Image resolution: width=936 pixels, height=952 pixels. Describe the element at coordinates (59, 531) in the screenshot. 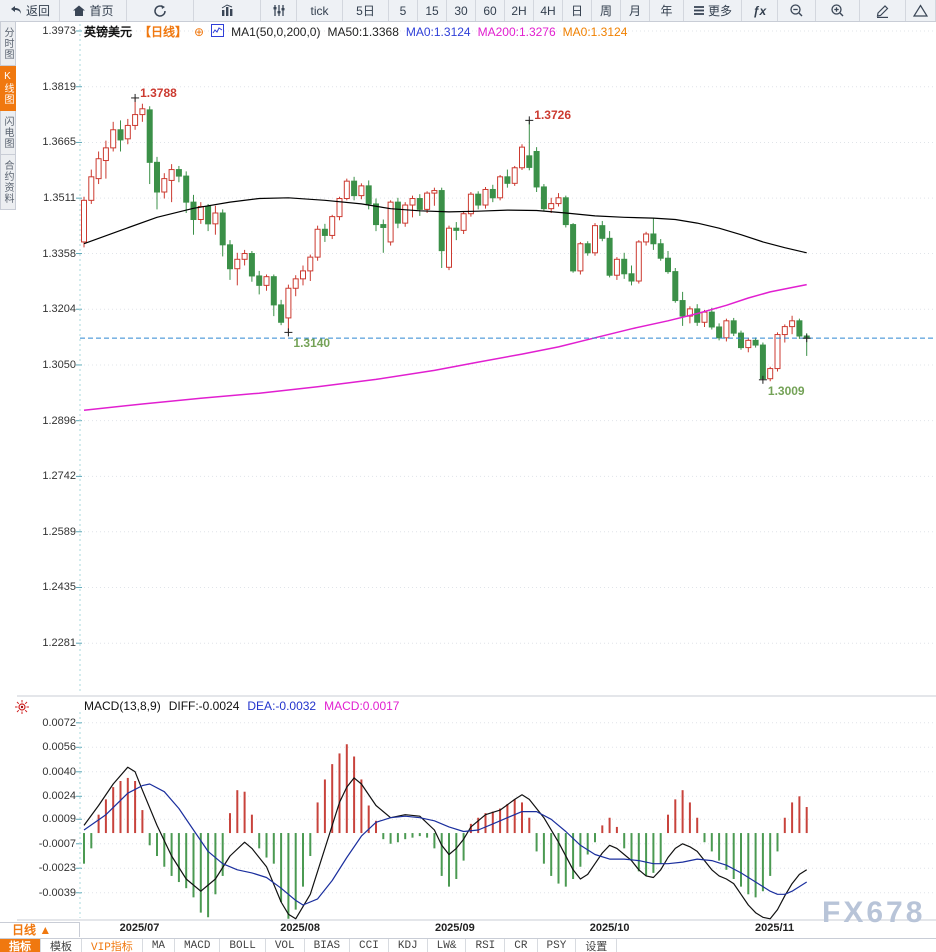

I see `price-axis-label: 1.2589` at that location.